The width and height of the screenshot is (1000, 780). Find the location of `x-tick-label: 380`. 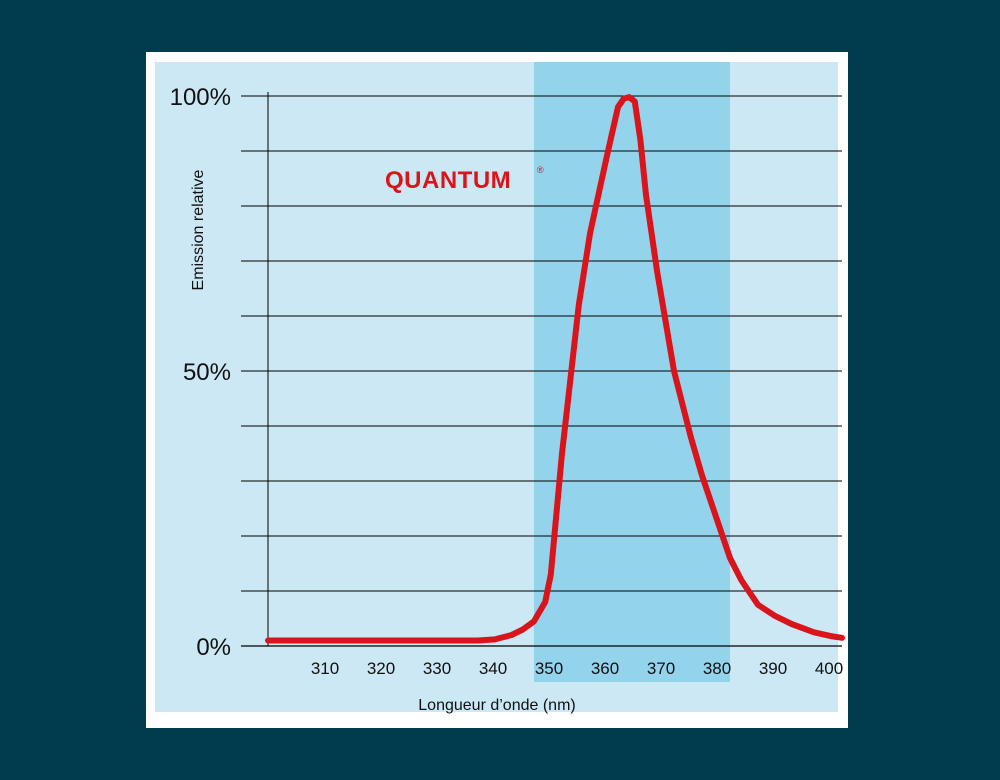

x-tick-label: 380 is located at coordinates (717, 668).